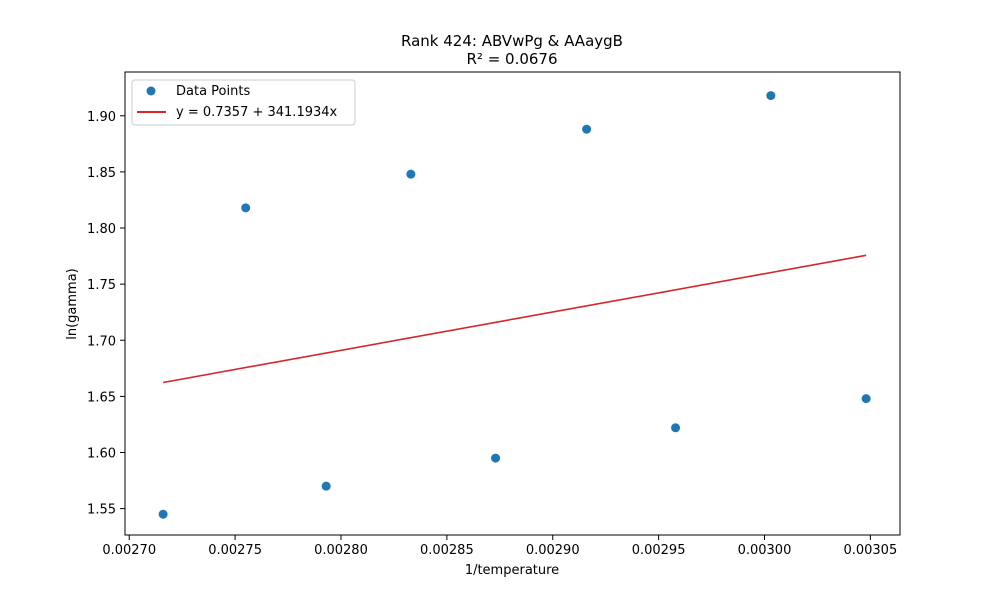  I want to click on y-tick-label: 1.65, so click(101, 397).